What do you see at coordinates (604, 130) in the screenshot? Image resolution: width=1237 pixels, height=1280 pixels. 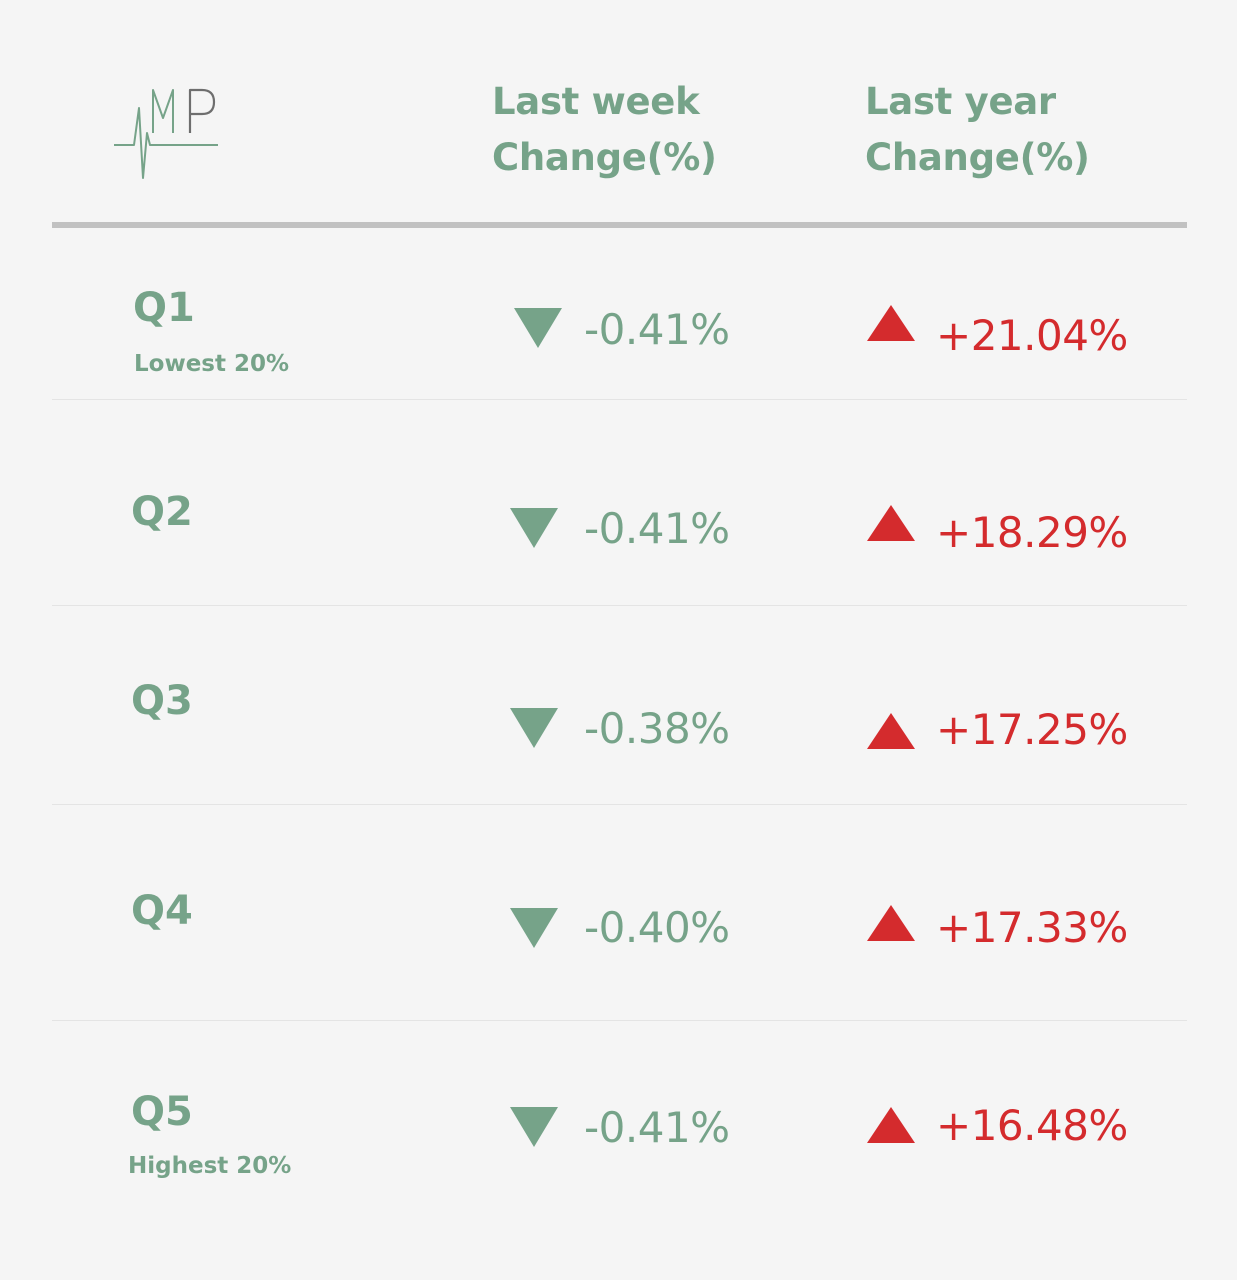 I see `header-last-week: Last week Change(%)` at bounding box center [604, 130].